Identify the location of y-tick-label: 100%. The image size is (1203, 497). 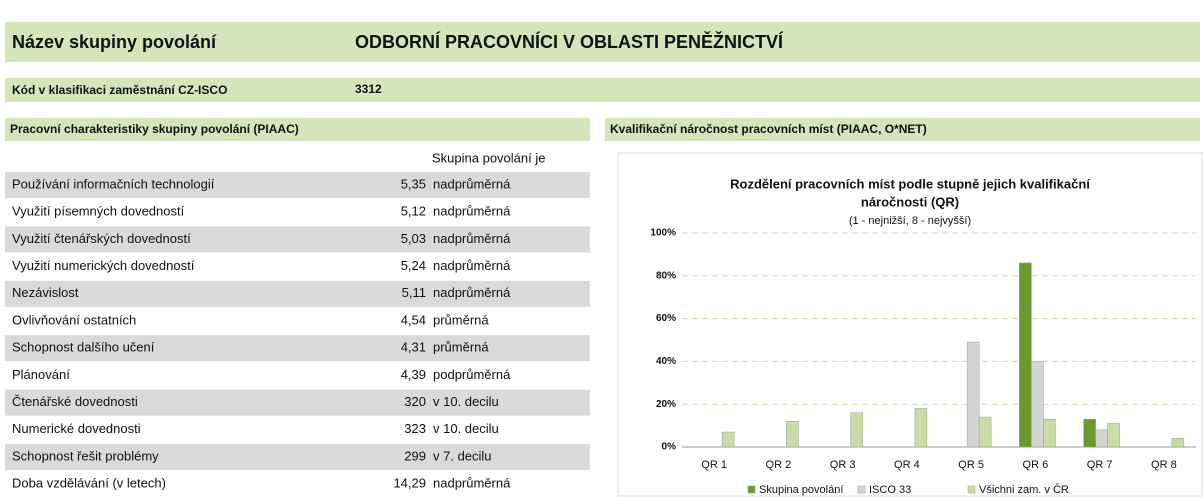
(663, 233).